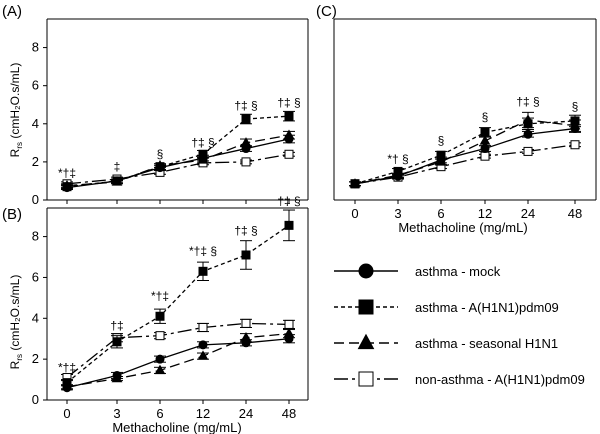  I want to click on legend-marker-mock, so click(366, 271).